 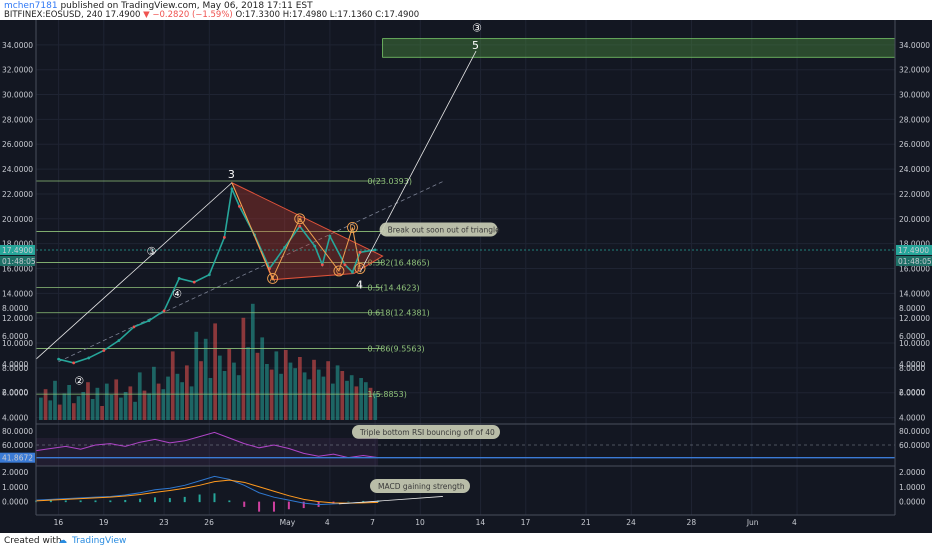 What do you see at coordinates (390, 500) in the screenshot?
I see `macd-trendline` at bounding box center [390, 500].